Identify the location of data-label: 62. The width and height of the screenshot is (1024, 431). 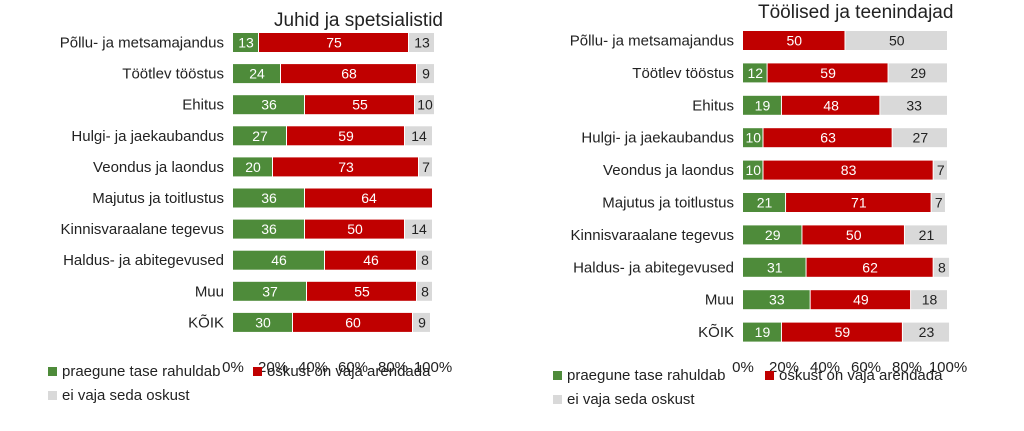
(870, 267).